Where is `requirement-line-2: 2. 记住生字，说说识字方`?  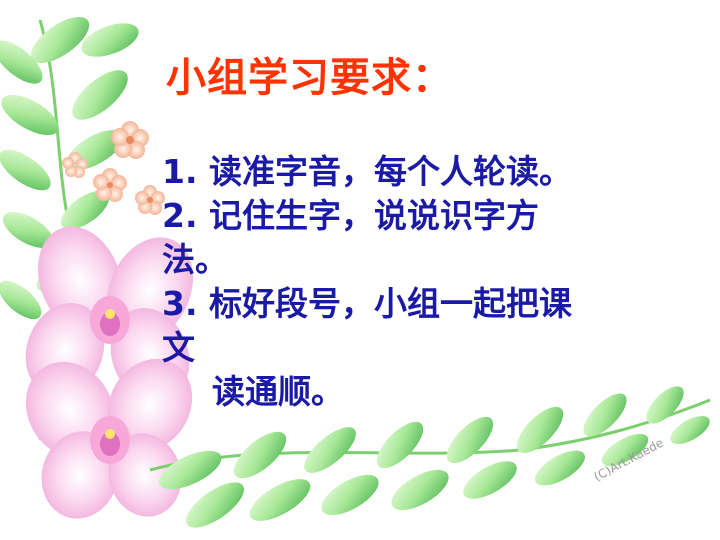 requirement-line-2: 2. 记住生字，说说识字方 is located at coordinates (350, 215).